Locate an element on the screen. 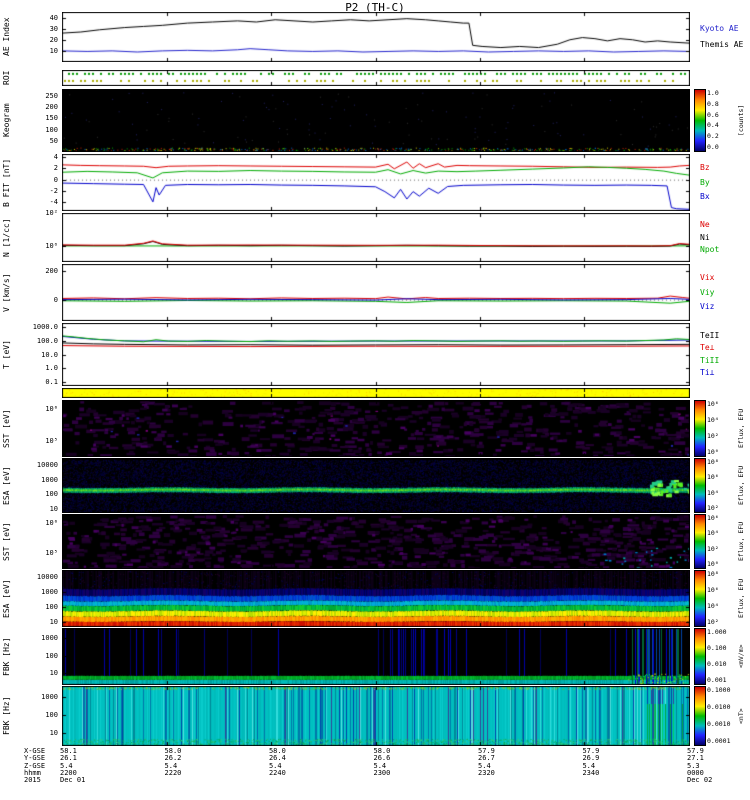 Image resolution: width=750 pixels, height=800 pixels. ytick-esa_e-3: 10 is located at coordinates (53, 508).